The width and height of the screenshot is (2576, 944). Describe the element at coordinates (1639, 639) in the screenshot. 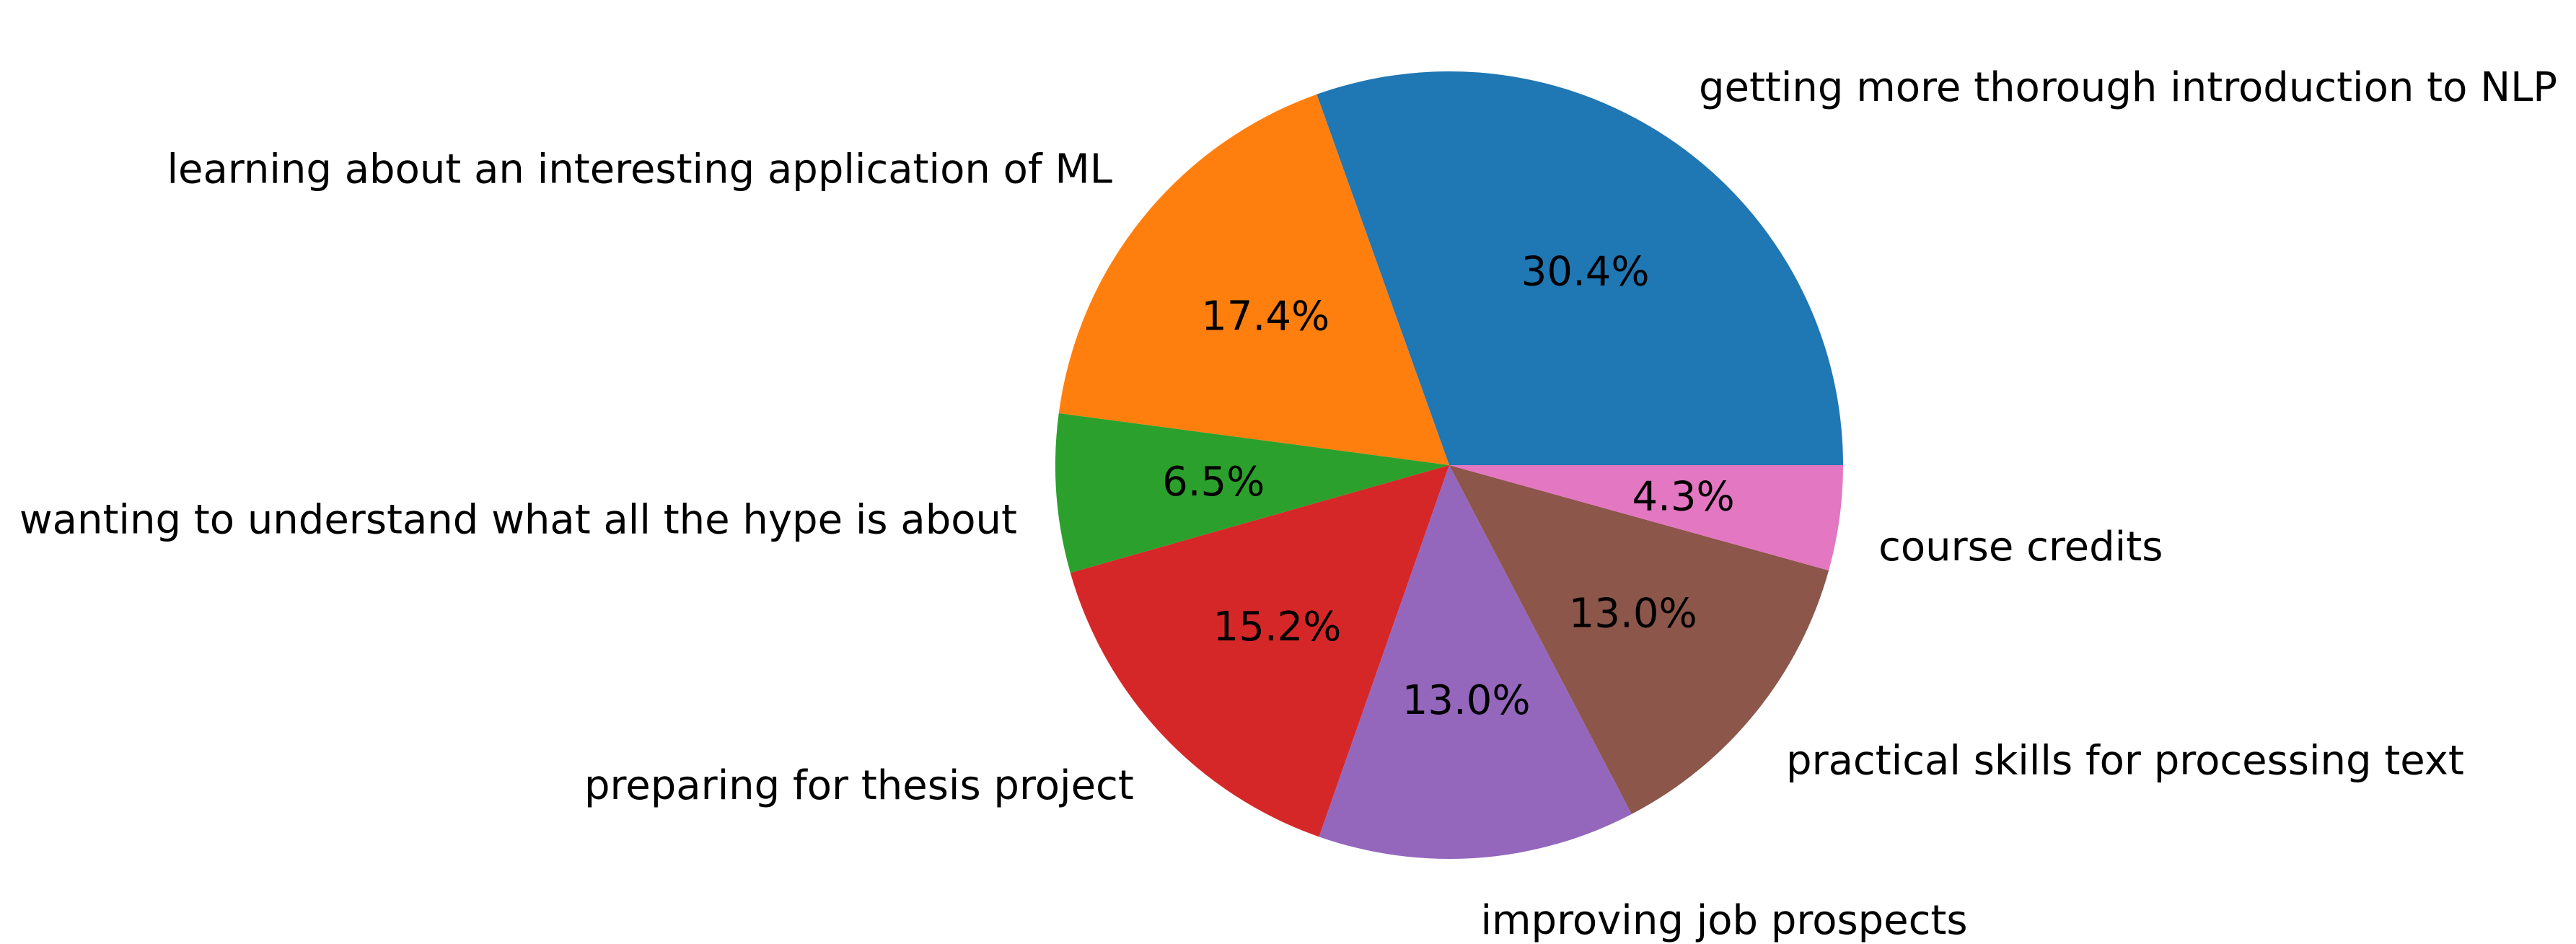

I see `pie-slice-practical-skills-for-processing-text` at that location.